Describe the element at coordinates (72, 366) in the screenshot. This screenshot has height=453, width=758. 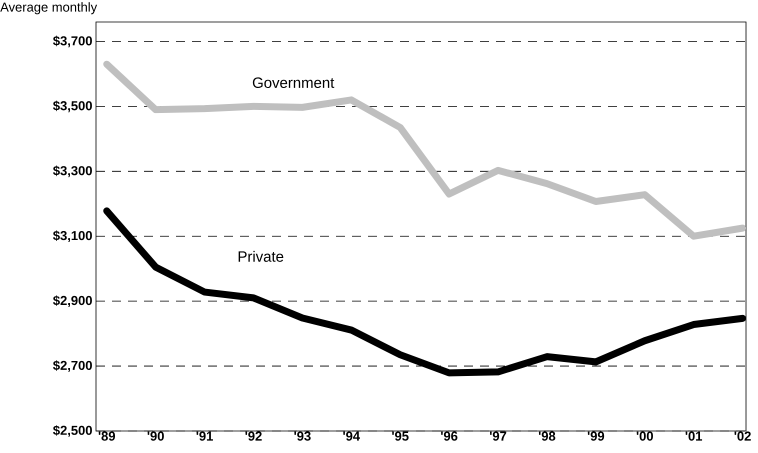
I see `y-tick-label: $2,700` at that location.